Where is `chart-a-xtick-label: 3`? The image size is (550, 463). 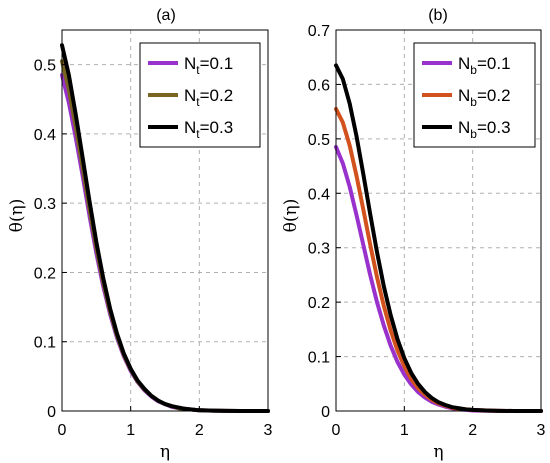 chart-a-xtick-label: 3 is located at coordinates (268, 430).